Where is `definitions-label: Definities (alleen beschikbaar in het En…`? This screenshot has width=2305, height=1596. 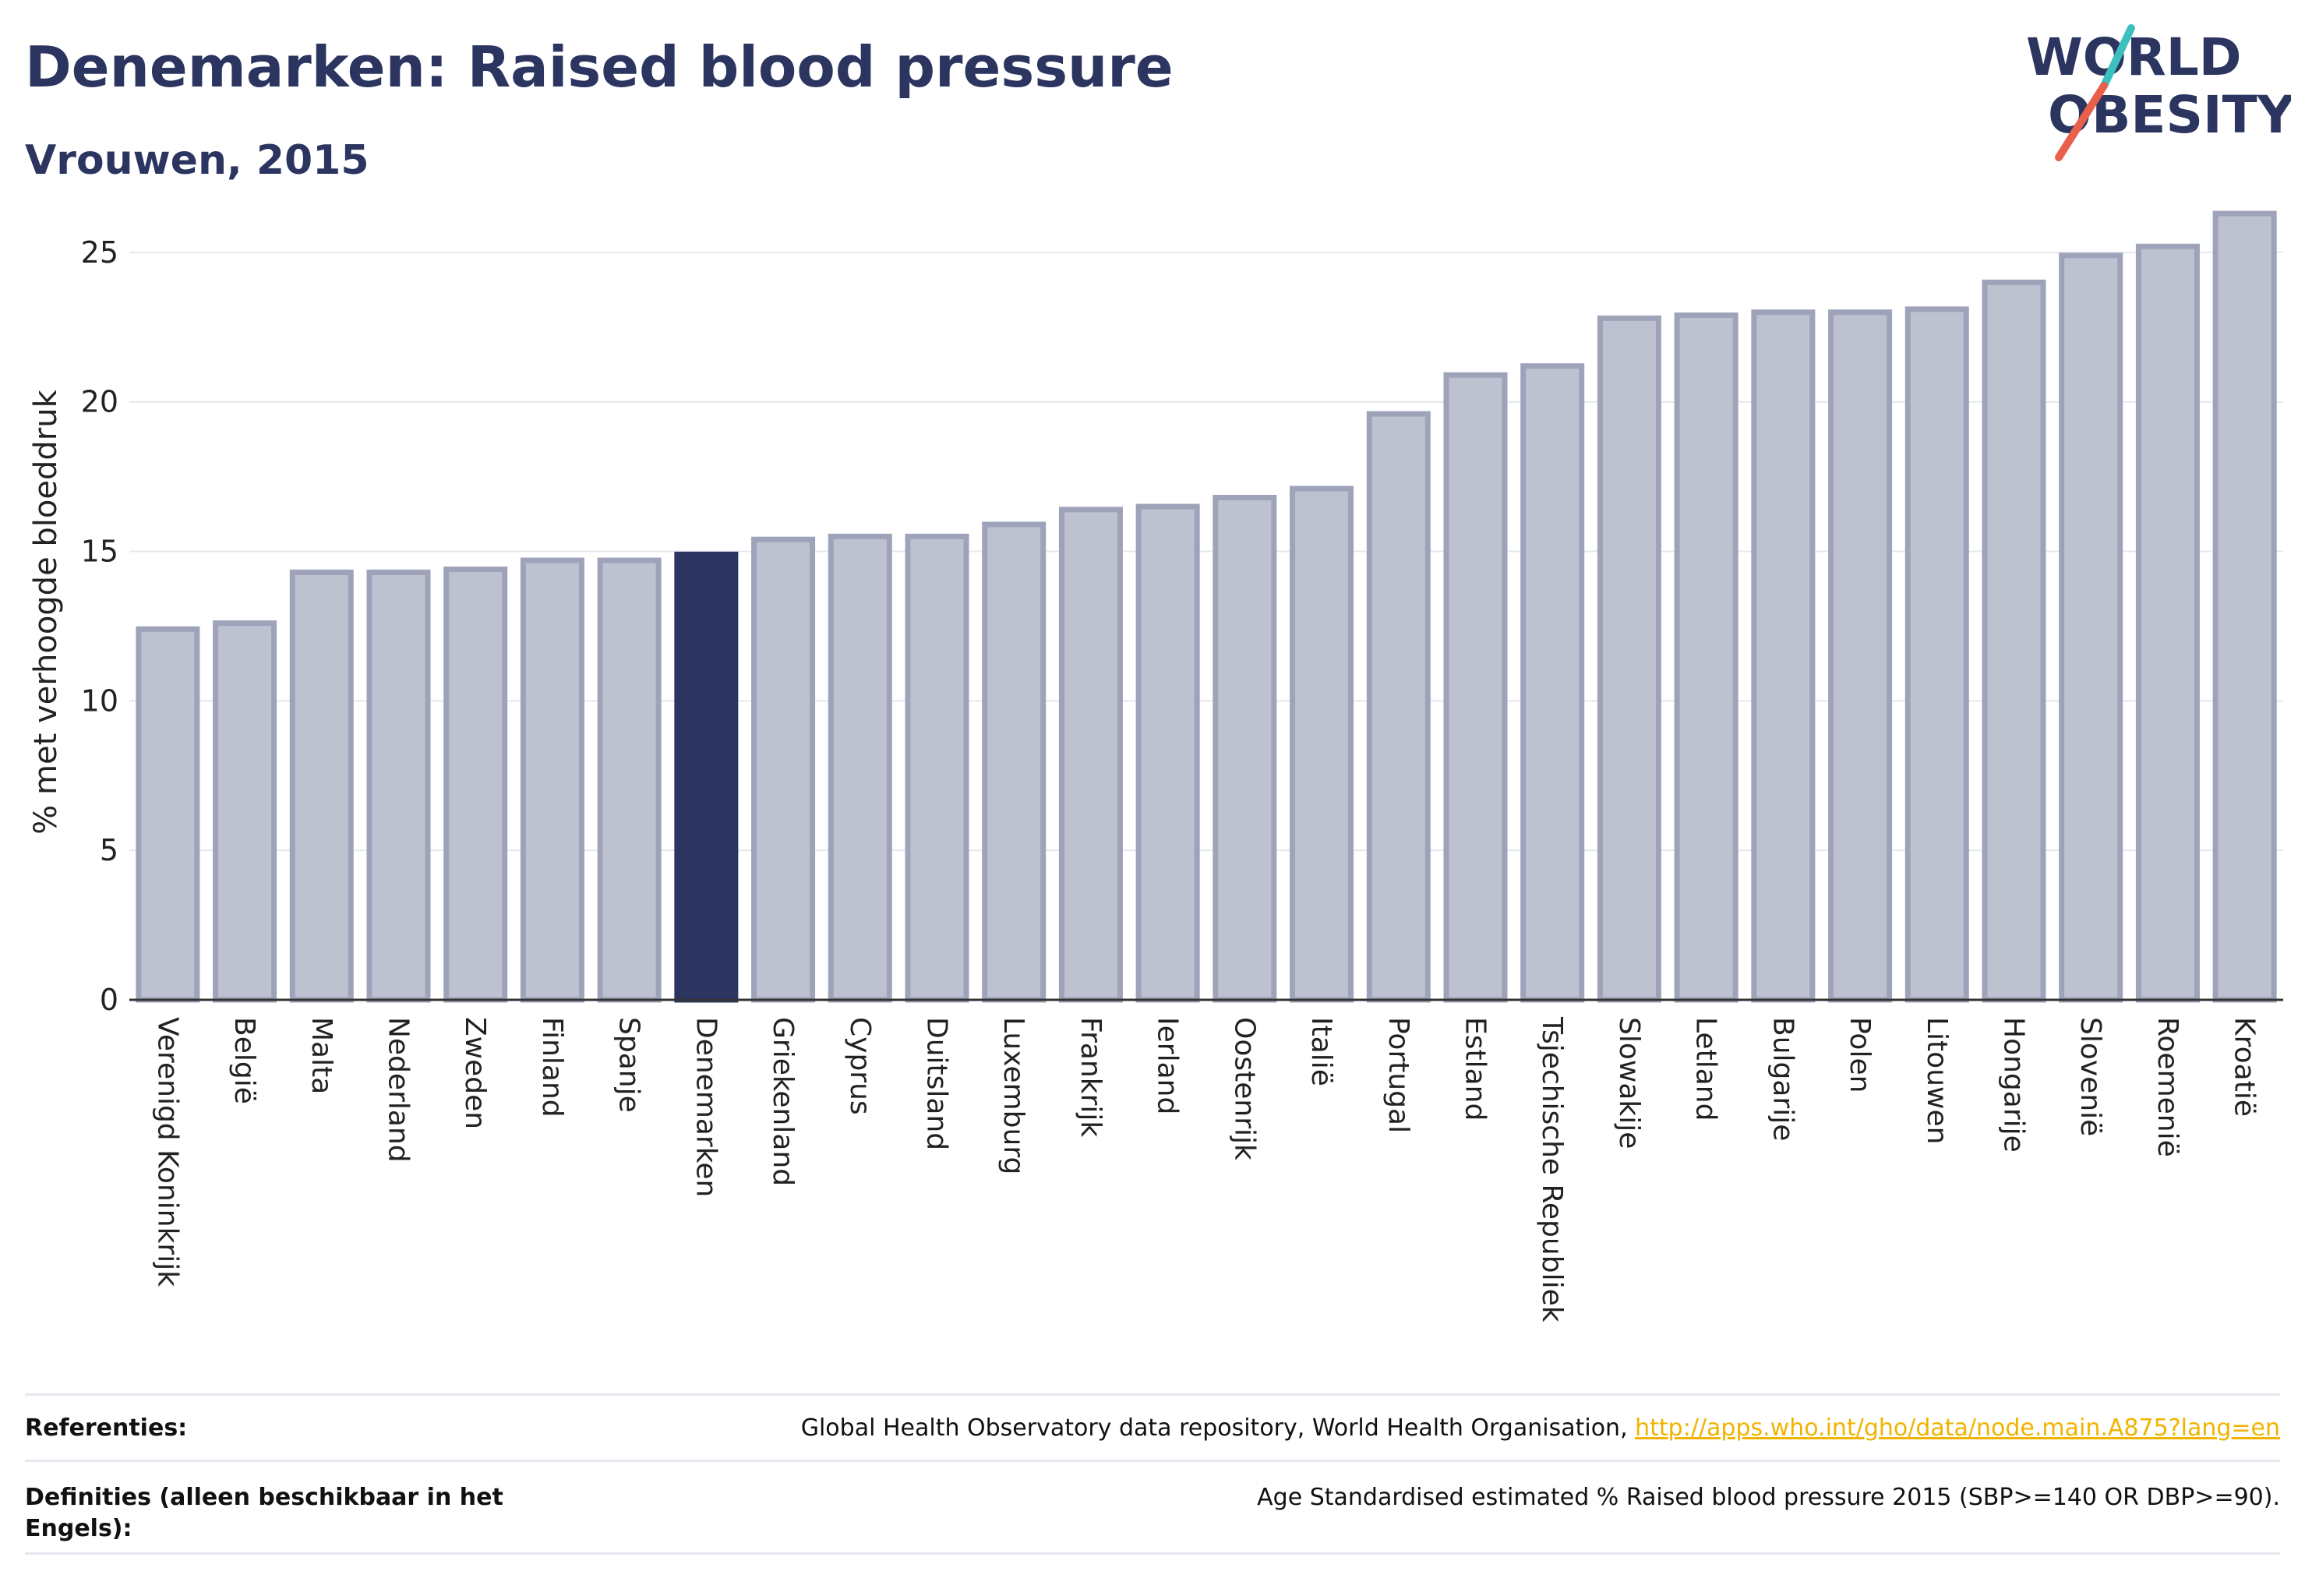 definitions-label: Definities (alleen beschikbaar in het En… is located at coordinates (264, 1513).